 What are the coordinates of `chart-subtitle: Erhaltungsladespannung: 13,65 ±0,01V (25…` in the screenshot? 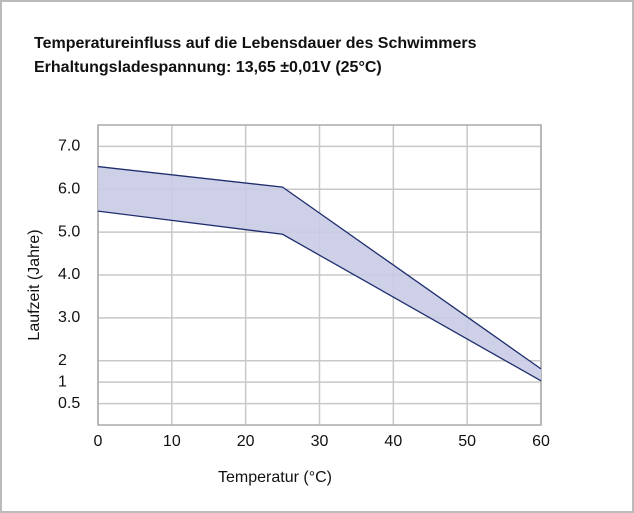 It's located at (208, 67).